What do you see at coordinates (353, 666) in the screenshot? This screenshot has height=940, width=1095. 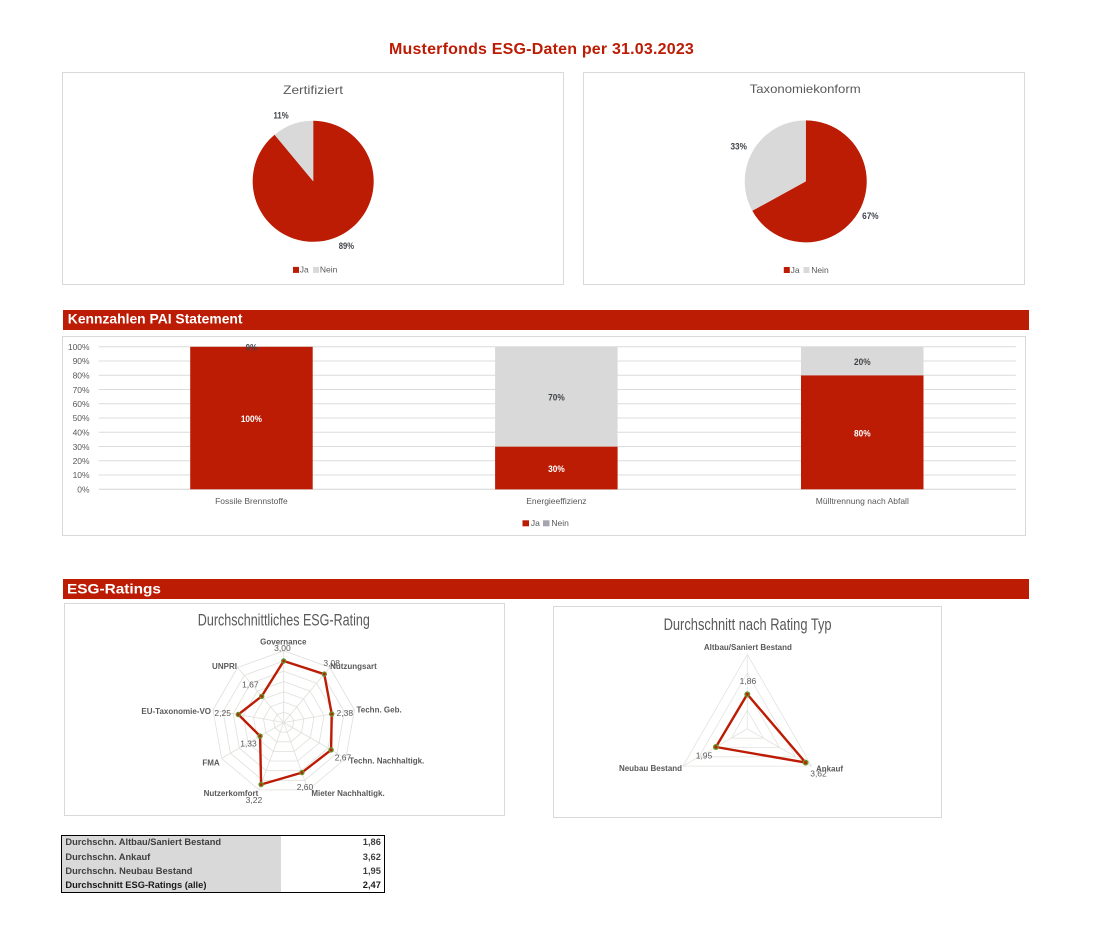 I see `svg-text: Nutzungsart` at bounding box center [353, 666].